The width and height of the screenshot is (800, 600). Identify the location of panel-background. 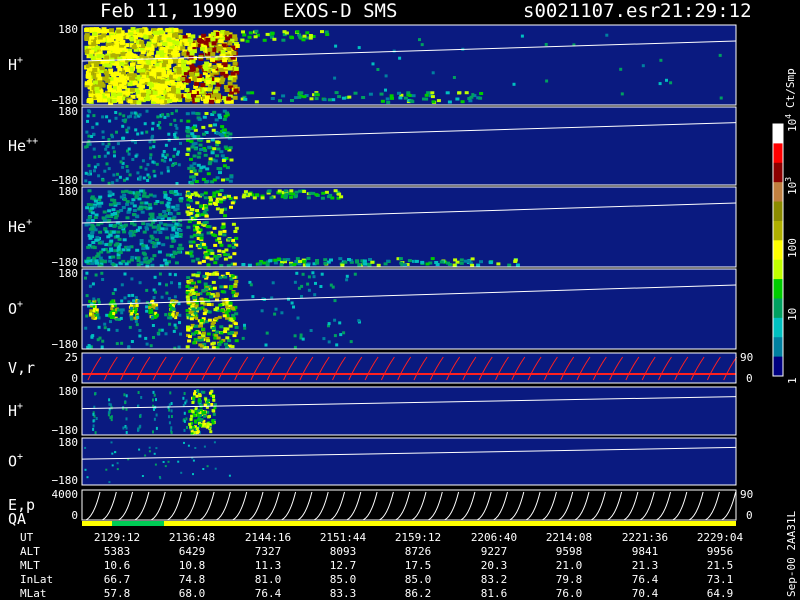
(409, 411).